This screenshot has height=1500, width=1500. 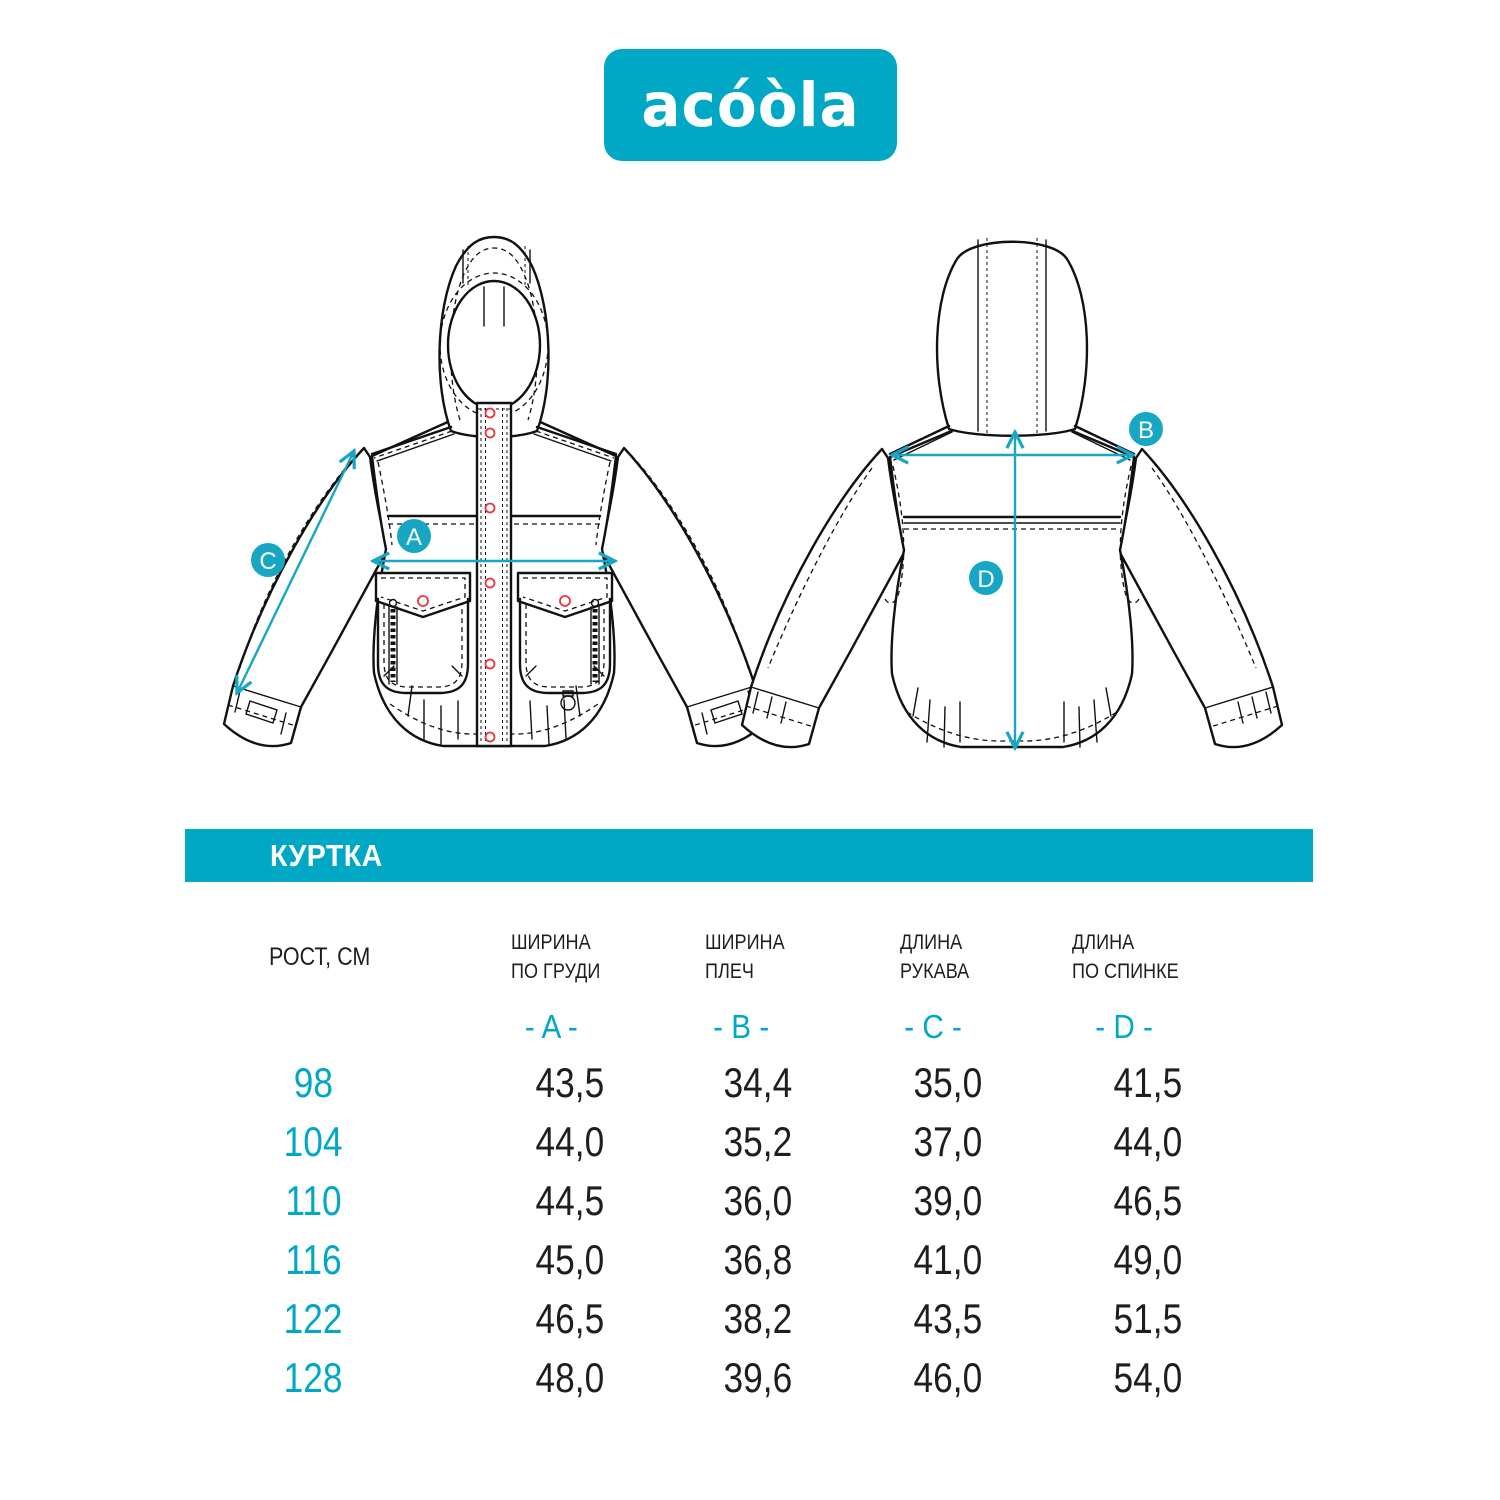 What do you see at coordinates (568, 693) in the screenshot?
I see `drawcord-toggle` at bounding box center [568, 693].